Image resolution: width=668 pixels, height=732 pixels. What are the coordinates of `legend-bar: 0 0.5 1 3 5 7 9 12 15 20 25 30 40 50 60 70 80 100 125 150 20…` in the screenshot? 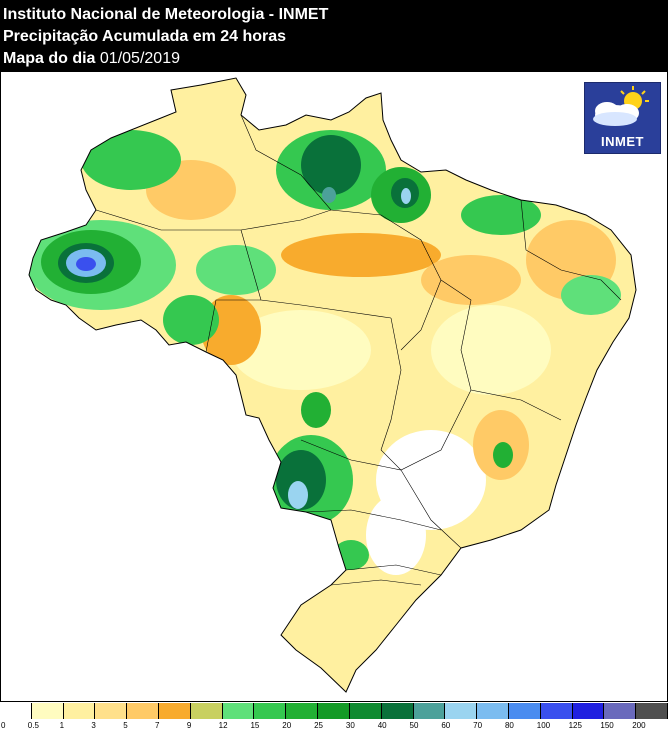 It's located at (334, 716).